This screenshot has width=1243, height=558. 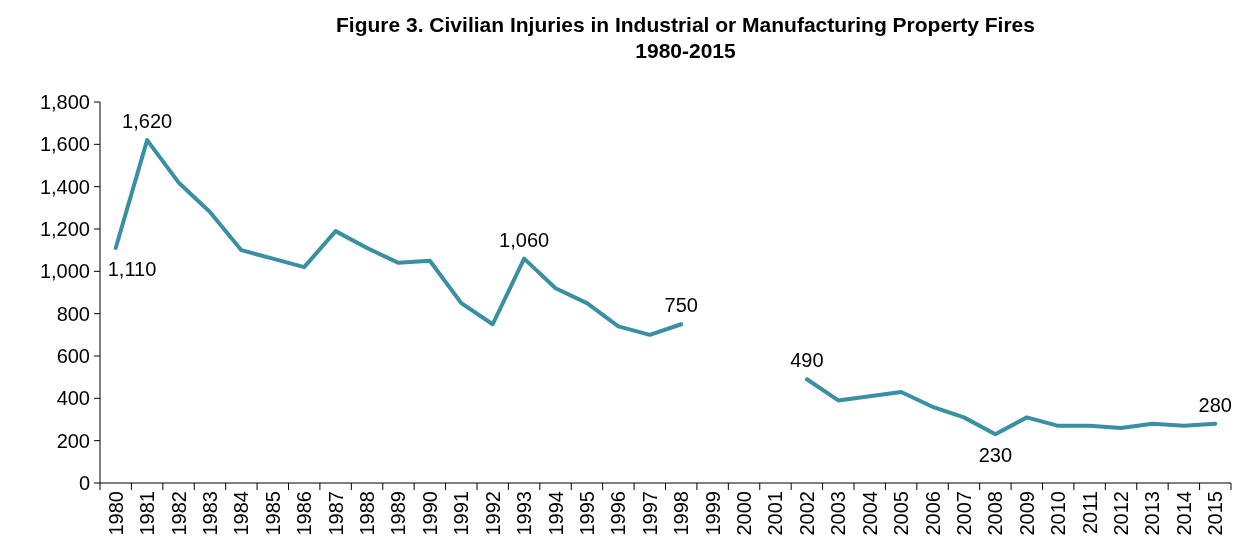 I want to click on x-tick-label: 1999, so click(x=712, y=513).